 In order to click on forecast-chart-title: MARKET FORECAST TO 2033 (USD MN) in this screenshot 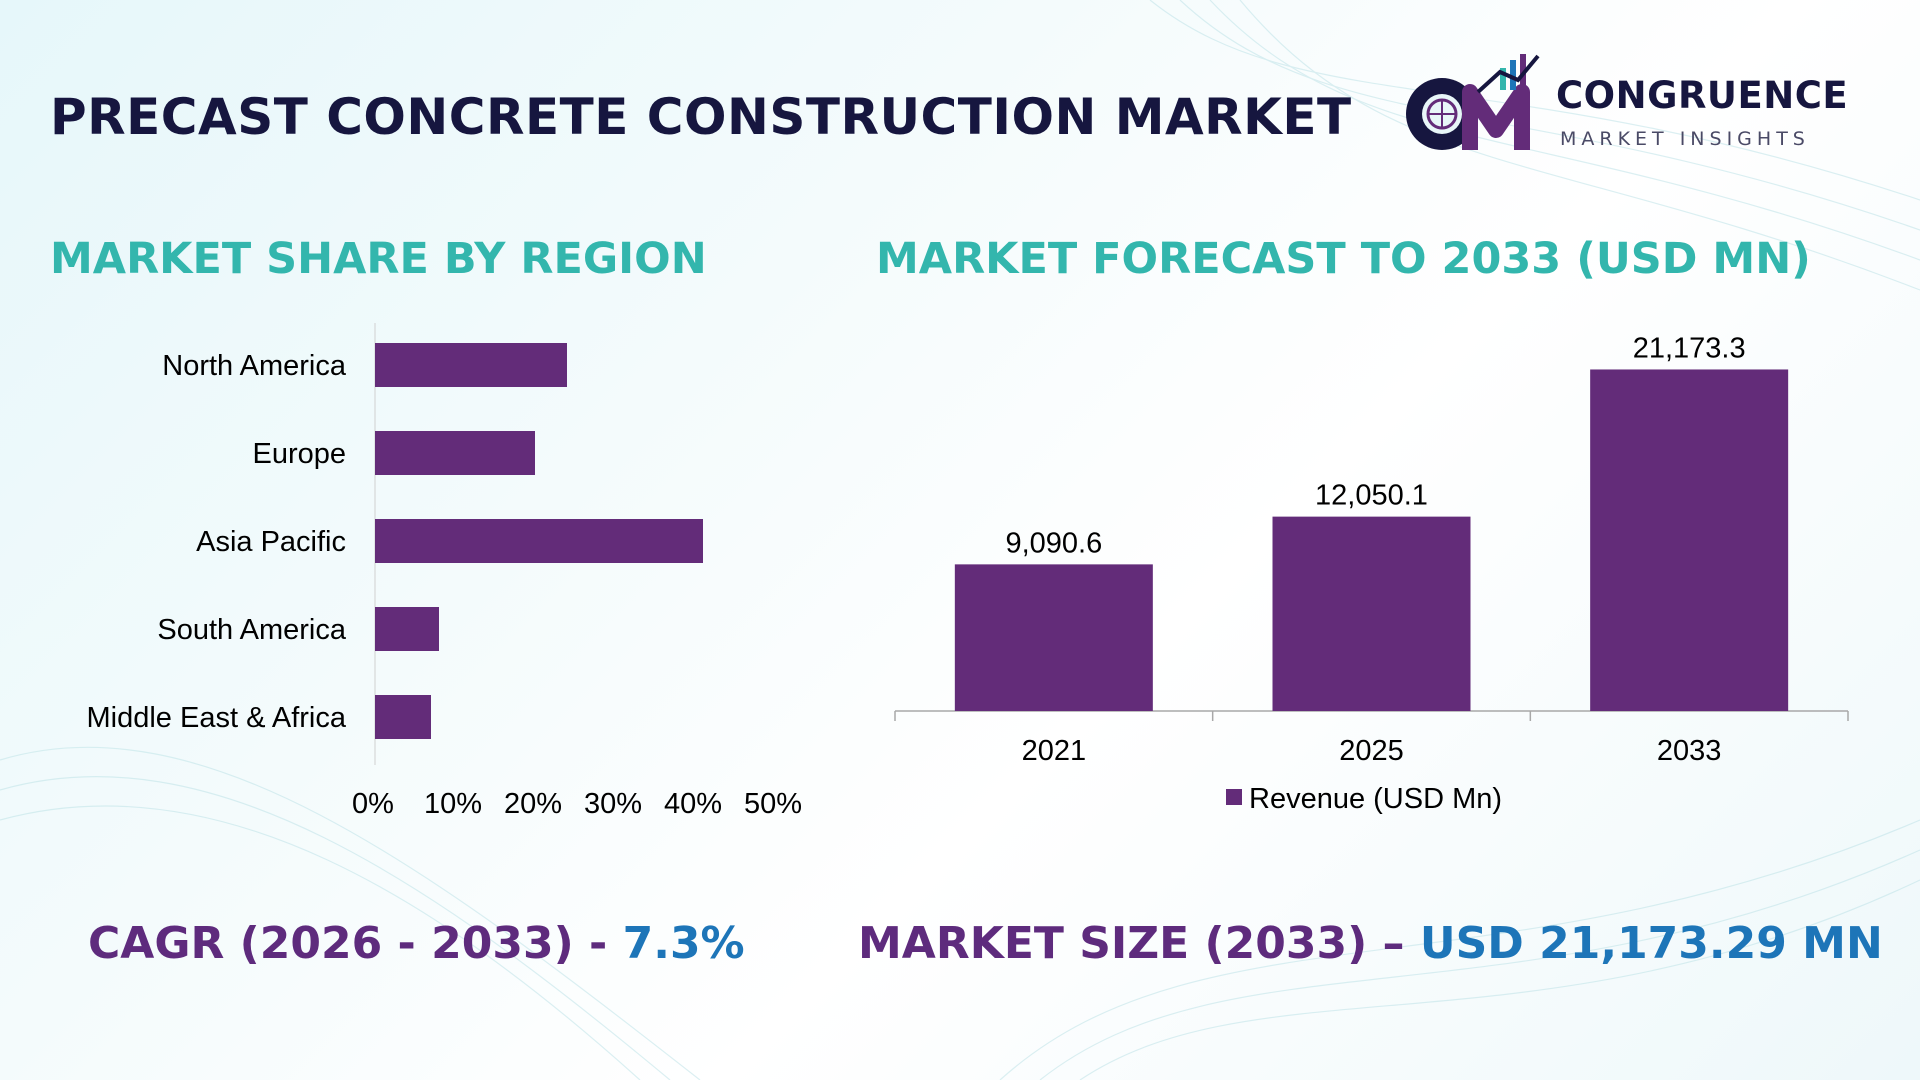, I will do `click(1343, 259)`.